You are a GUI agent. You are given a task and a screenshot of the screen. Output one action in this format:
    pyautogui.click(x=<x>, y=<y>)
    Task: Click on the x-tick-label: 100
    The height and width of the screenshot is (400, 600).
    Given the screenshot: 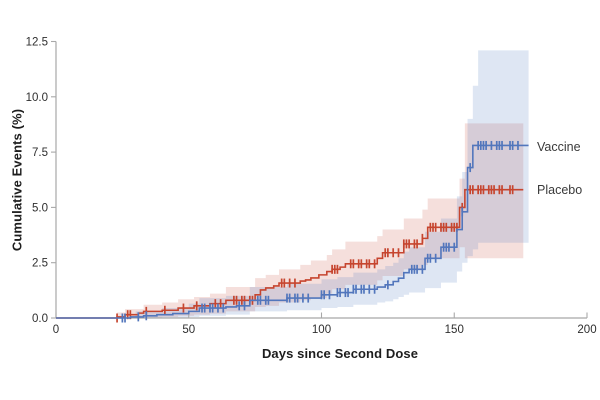 What is the action you would take?
    pyautogui.click(x=321, y=330)
    